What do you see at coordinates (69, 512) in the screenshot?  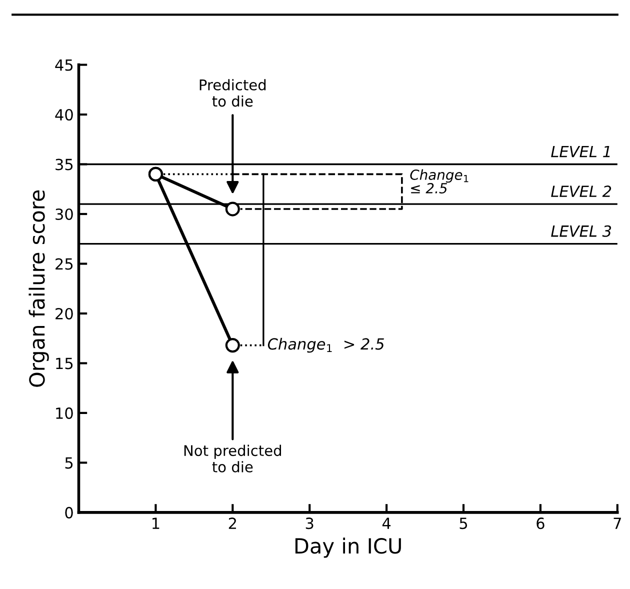 I see `y-tick-label: 0` at bounding box center [69, 512].